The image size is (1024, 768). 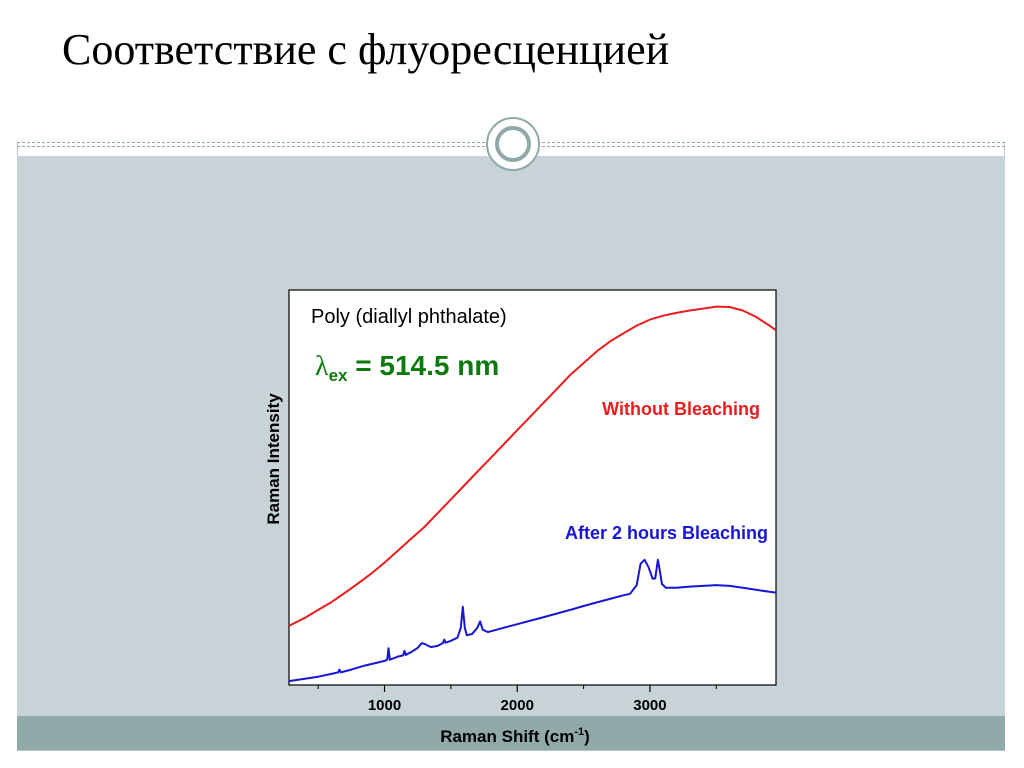 I want to click on x-axis-title: Raman Shift (cm-1), so click(x=515, y=736).